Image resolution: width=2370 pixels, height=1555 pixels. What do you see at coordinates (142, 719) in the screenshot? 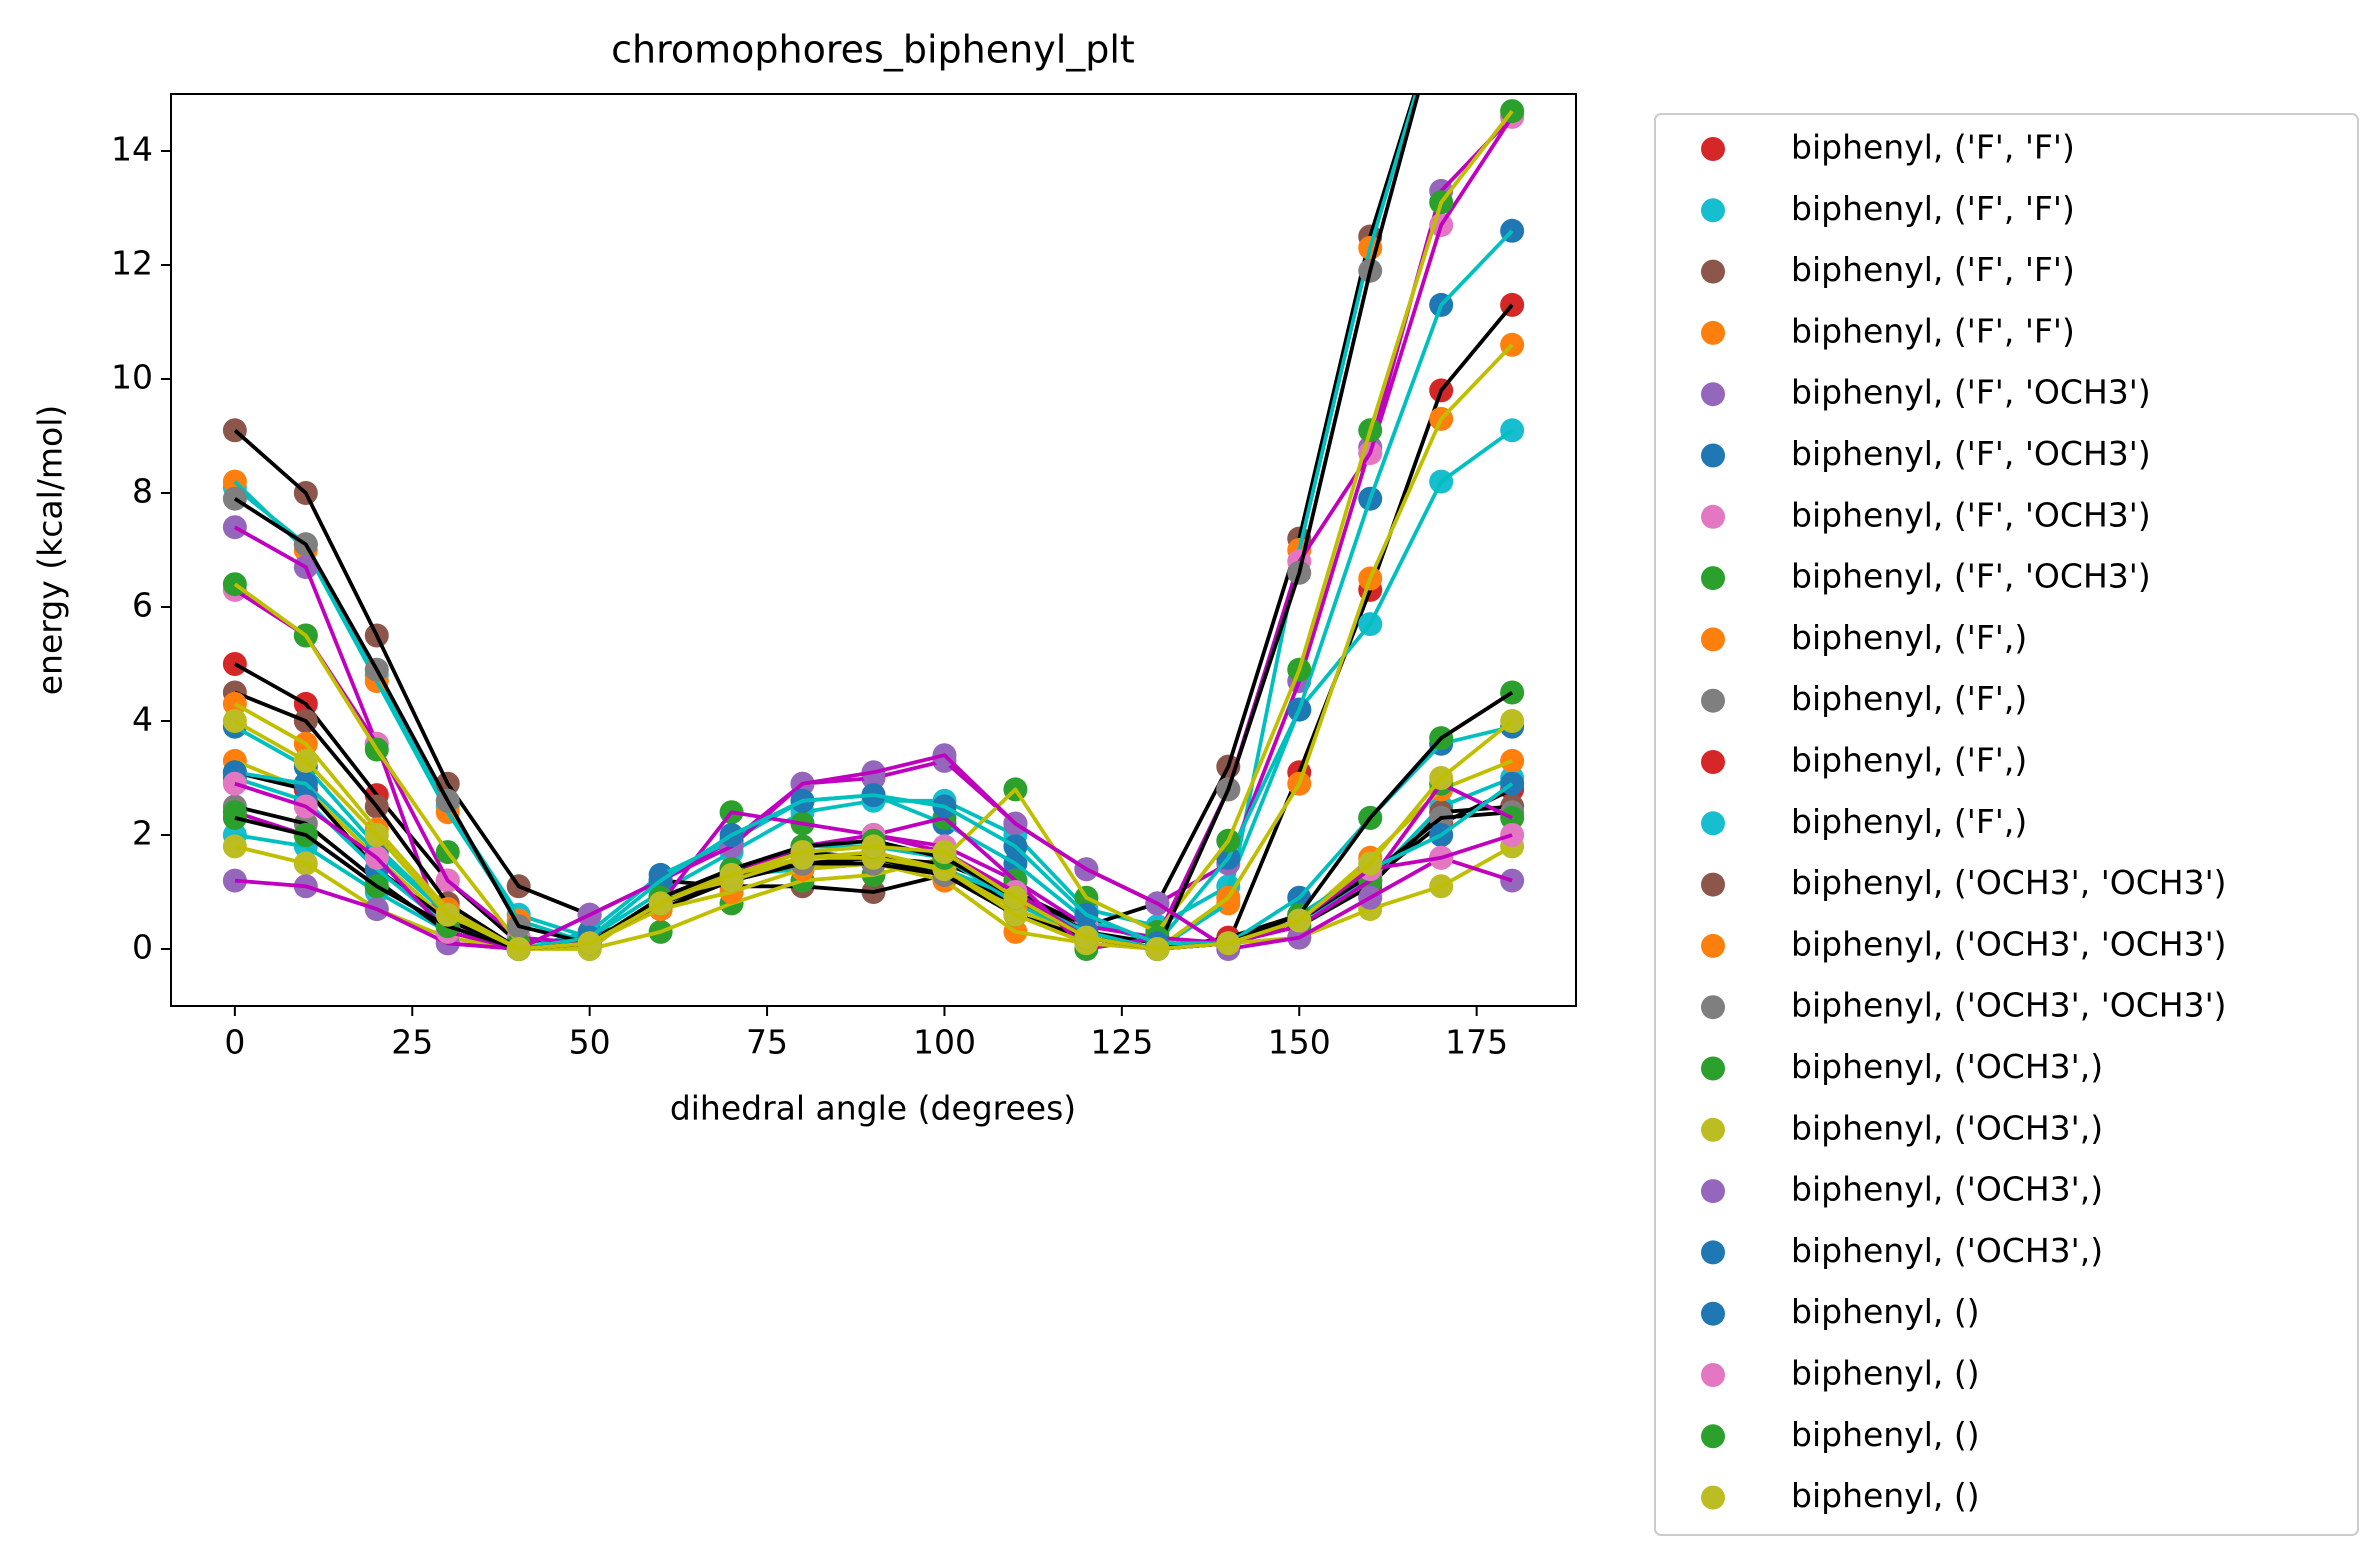
I see `y-tick-label: 4` at bounding box center [142, 719].